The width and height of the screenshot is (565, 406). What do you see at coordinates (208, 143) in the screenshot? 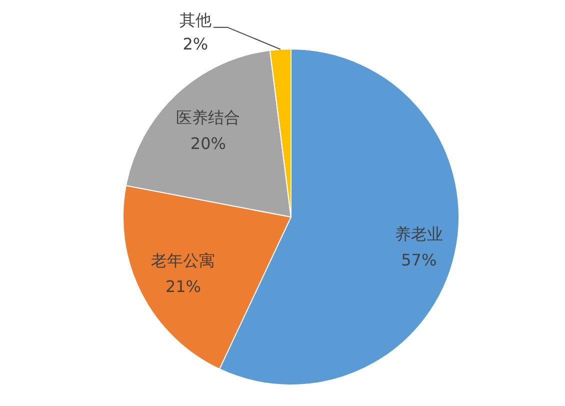
I see `data-label: 20%` at bounding box center [208, 143].